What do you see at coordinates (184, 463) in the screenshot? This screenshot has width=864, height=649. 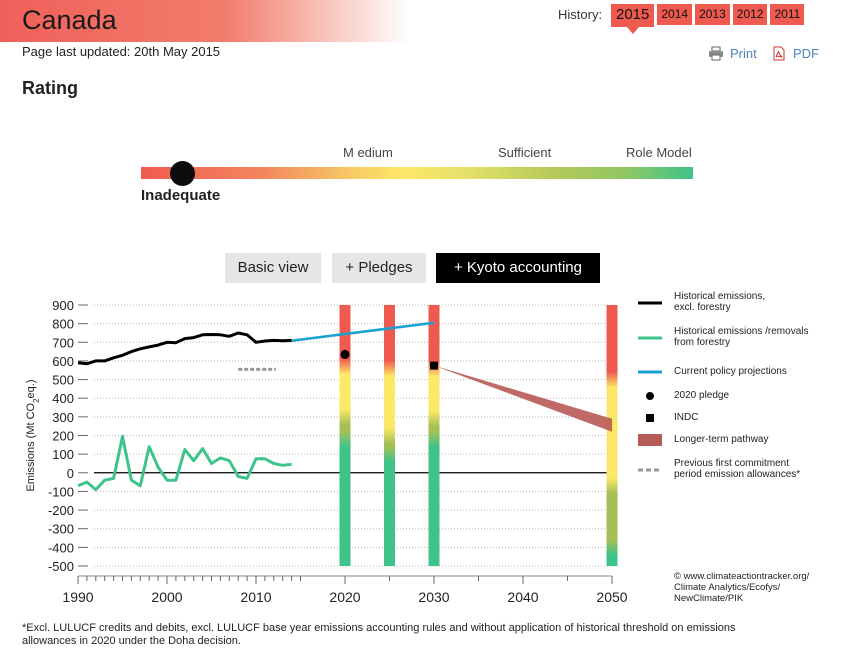 I see `forestry-emissions-line` at bounding box center [184, 463].